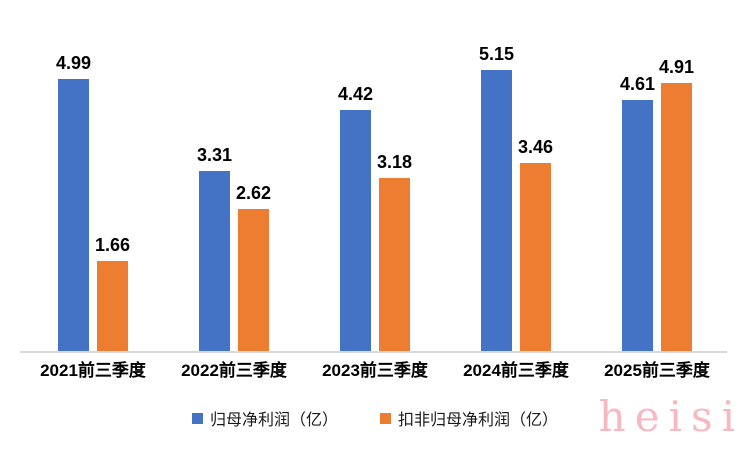 This screenshot has width=750, height=450. Describe the element at coordinates (214, 155) in the screenshot. I see `value-label: 3.31` at that location.